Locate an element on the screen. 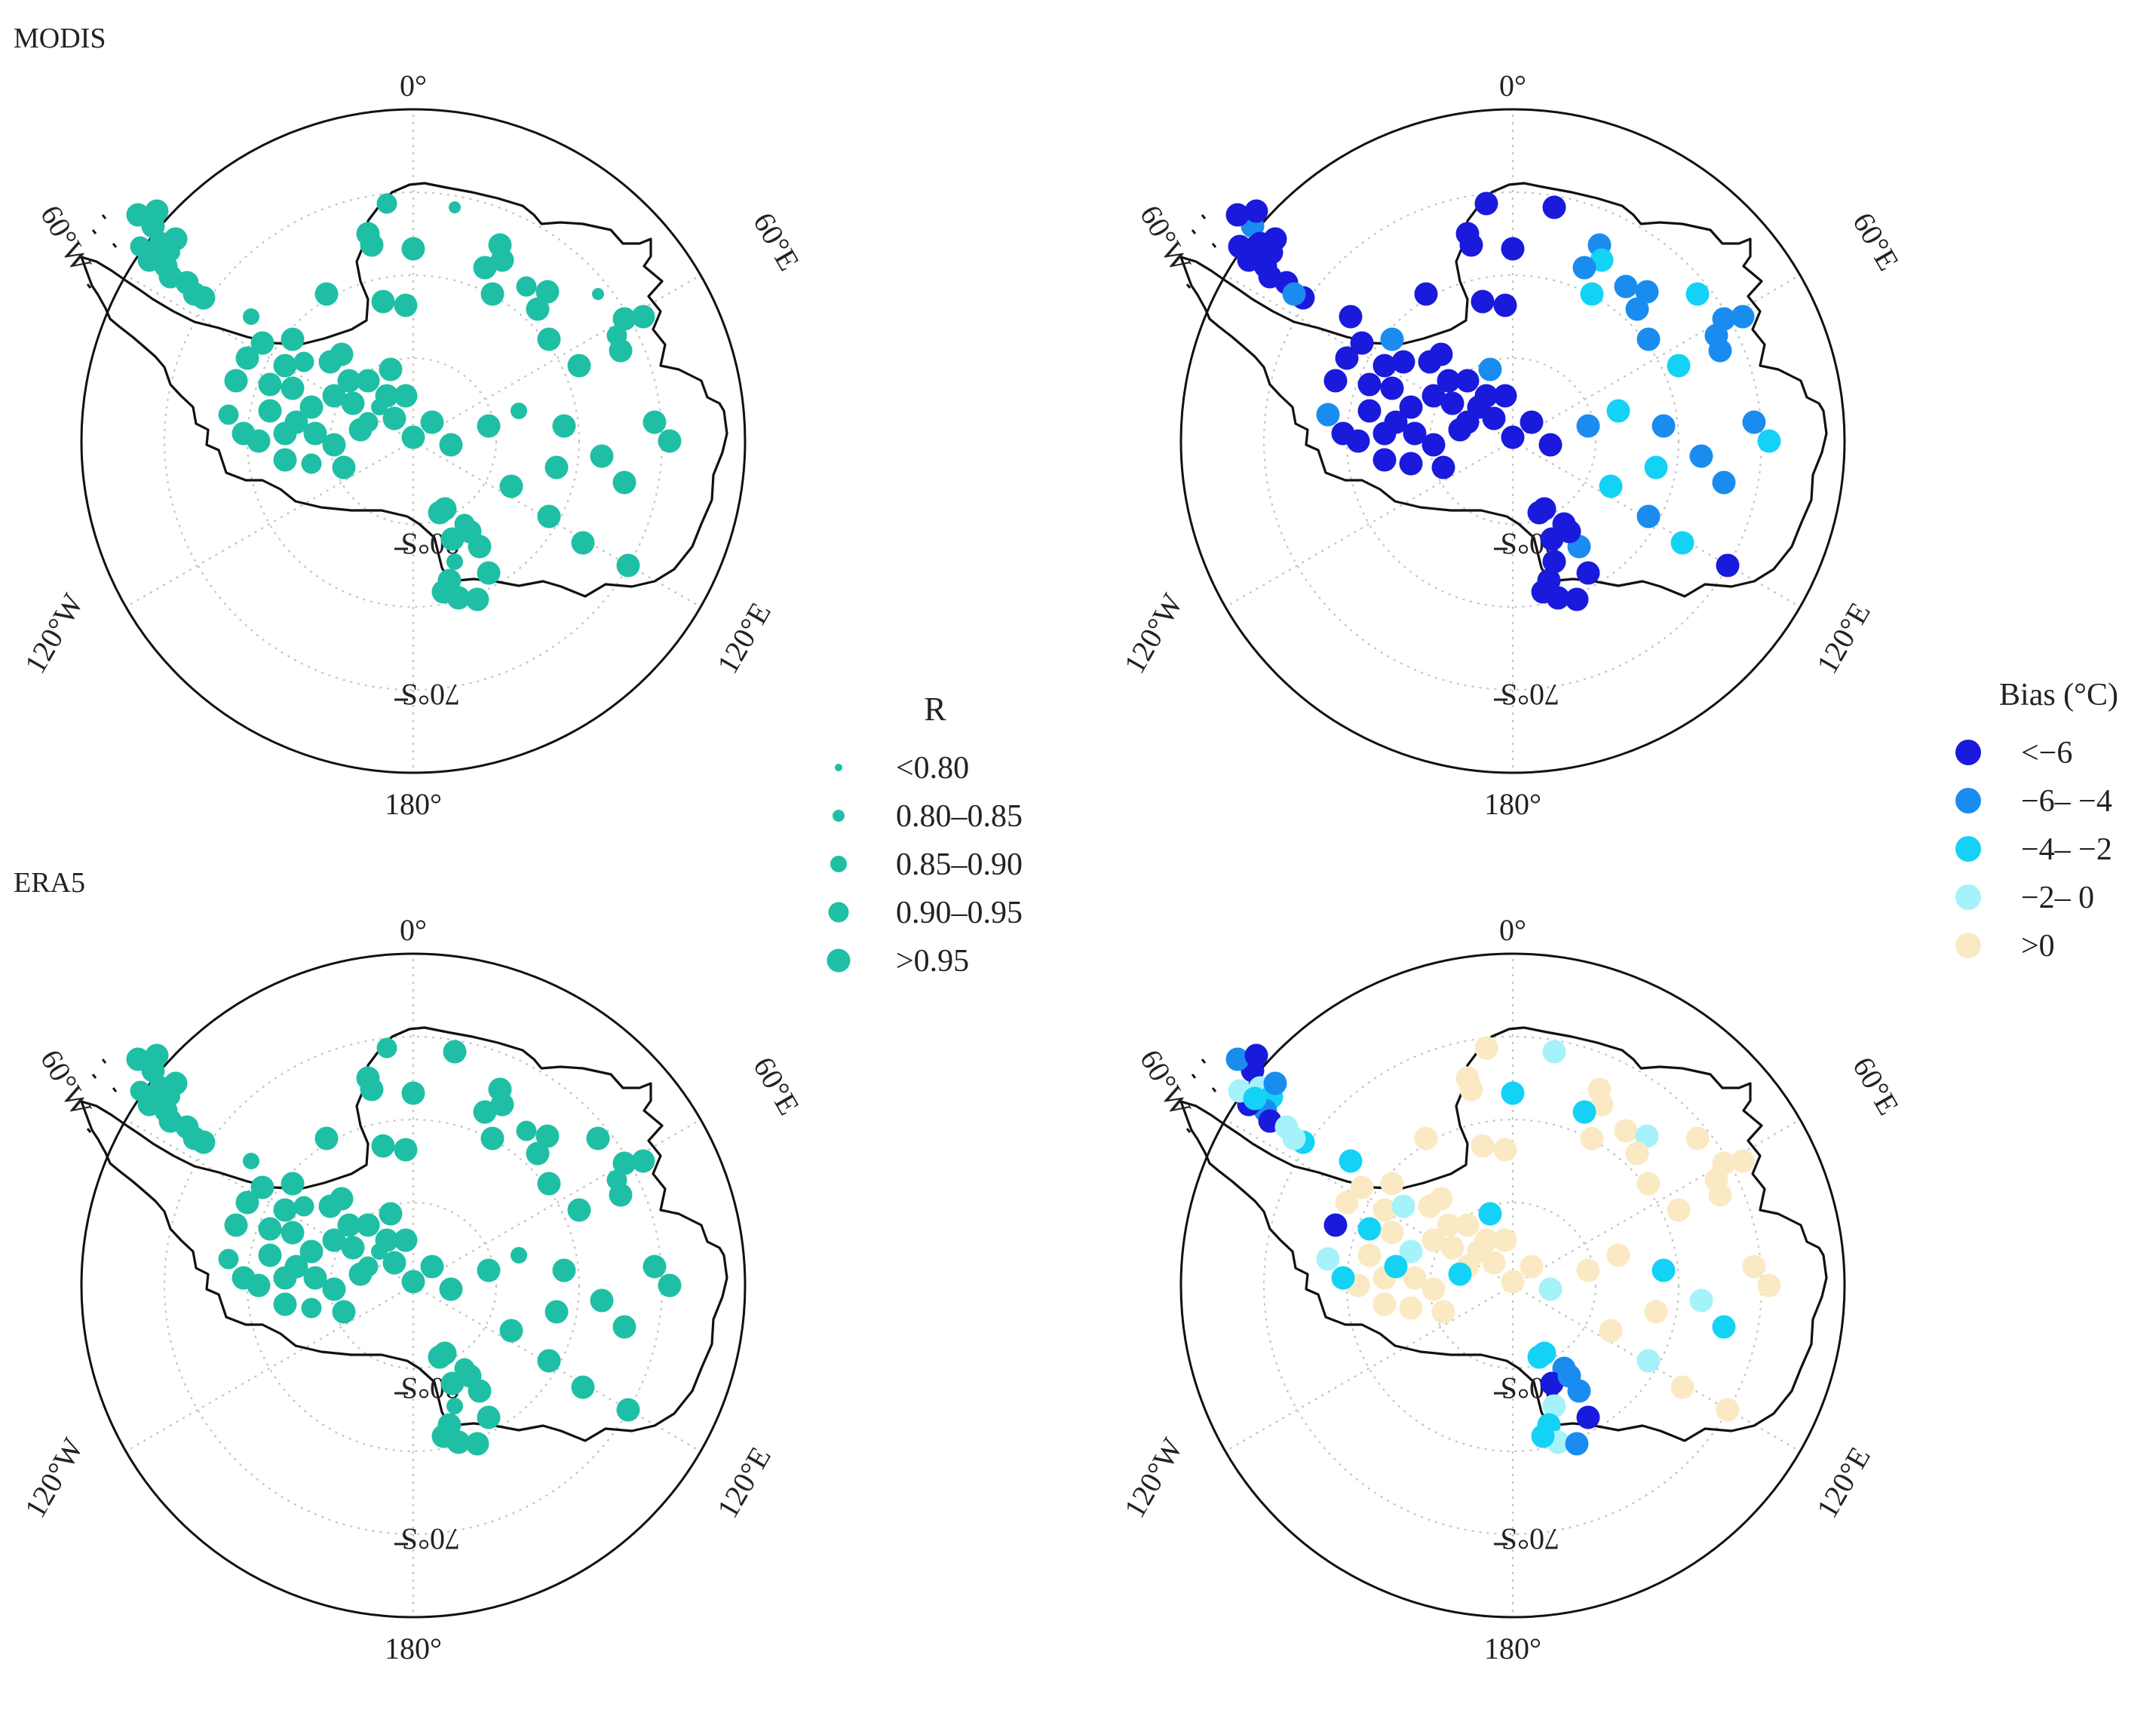 Image resolution: width=2156 pixels, height=1731 pixels. legend-bias-symbol is located at coordinates (1968, 945).